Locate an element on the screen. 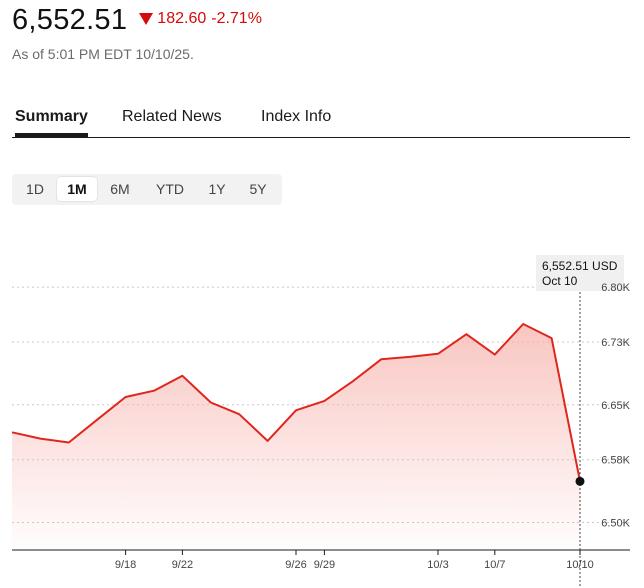 The height and width of the screenshot is (588, 644). last-price-point is located at coordinates (580, 481).